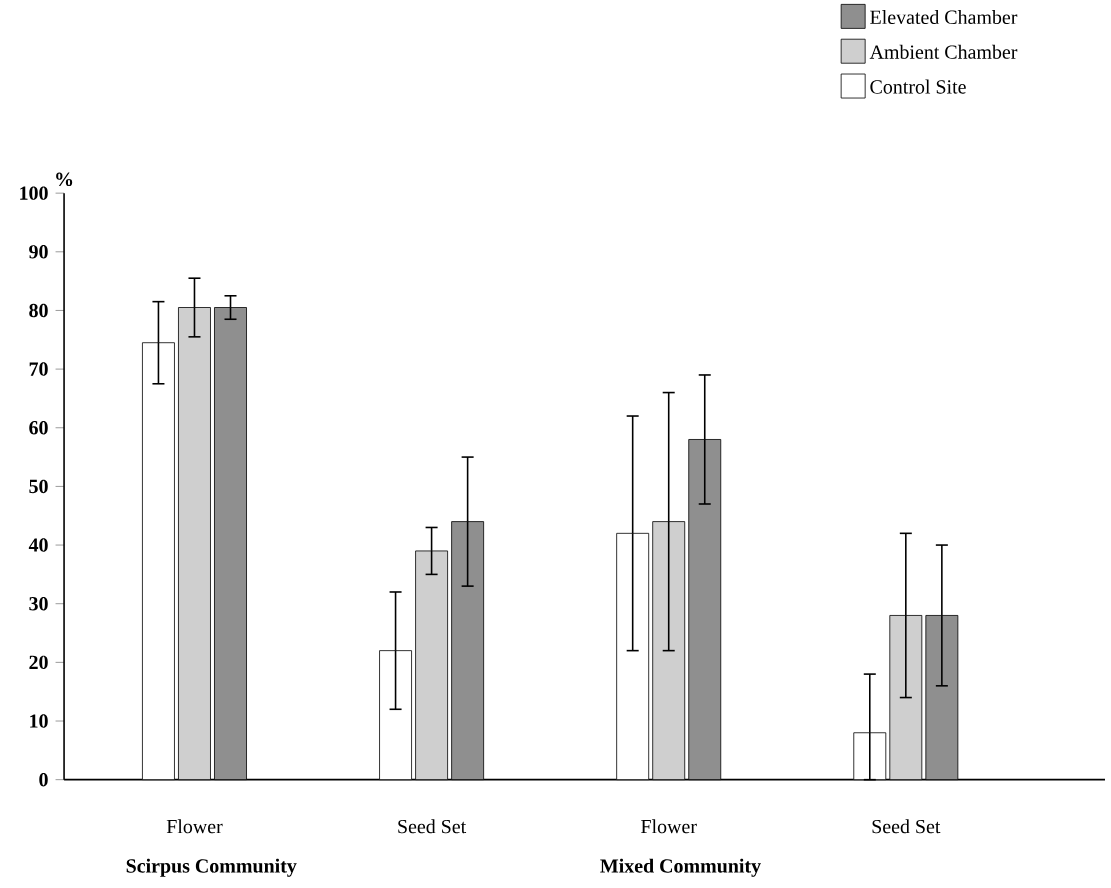 The width and height of the screenshot is (1111, 888). I want to click on y-tick-label: 10, so click(39, 721).